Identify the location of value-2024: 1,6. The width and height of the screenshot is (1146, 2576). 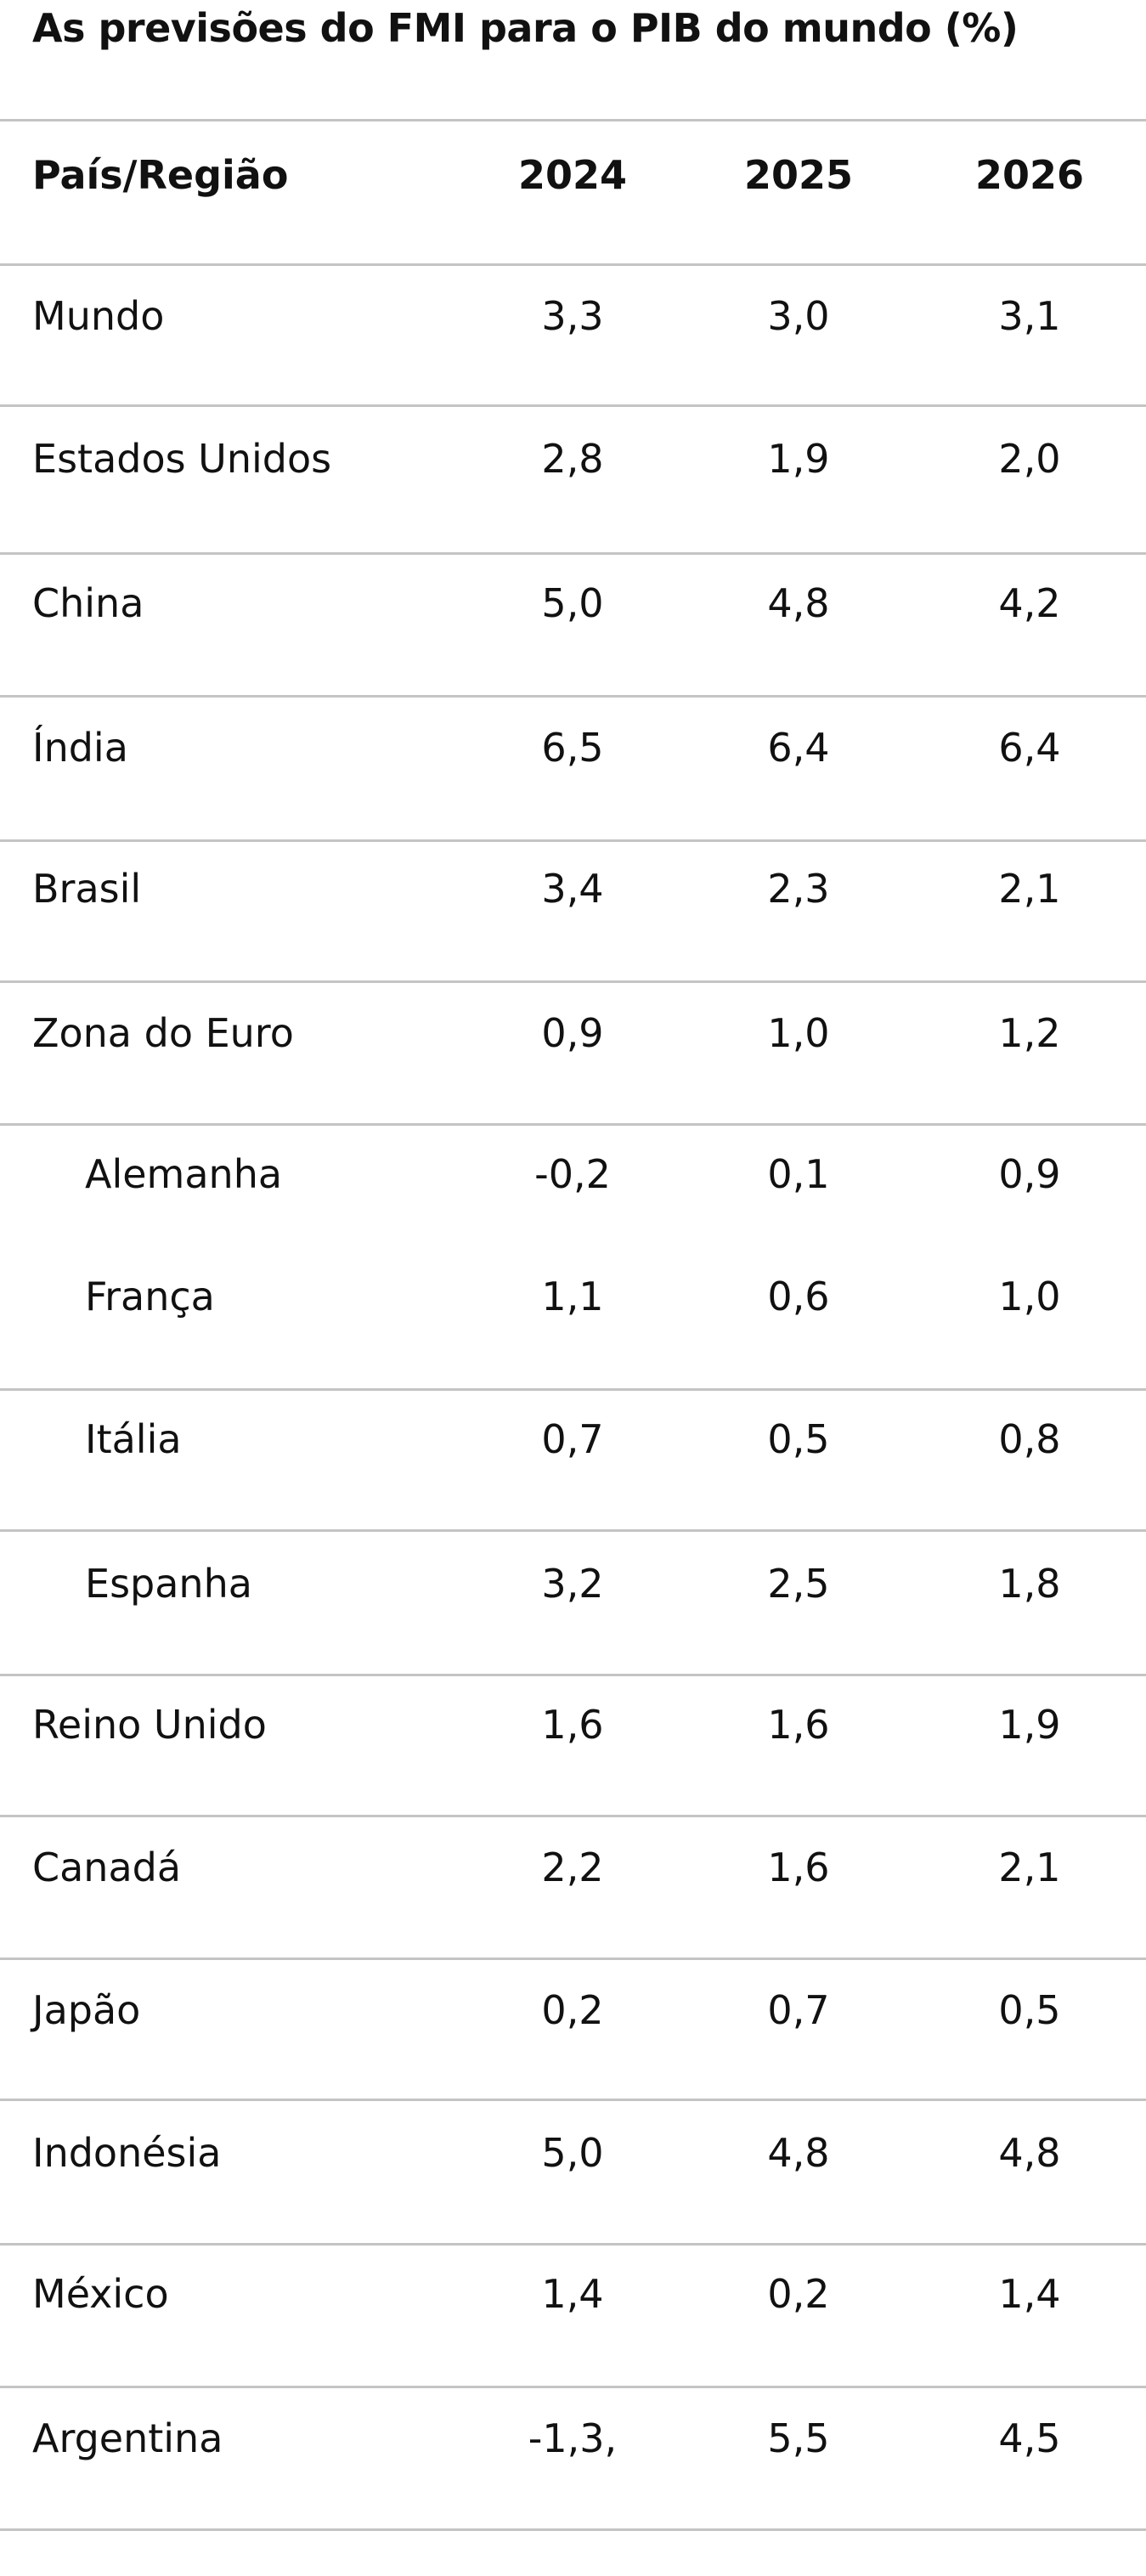
(572, 1725).